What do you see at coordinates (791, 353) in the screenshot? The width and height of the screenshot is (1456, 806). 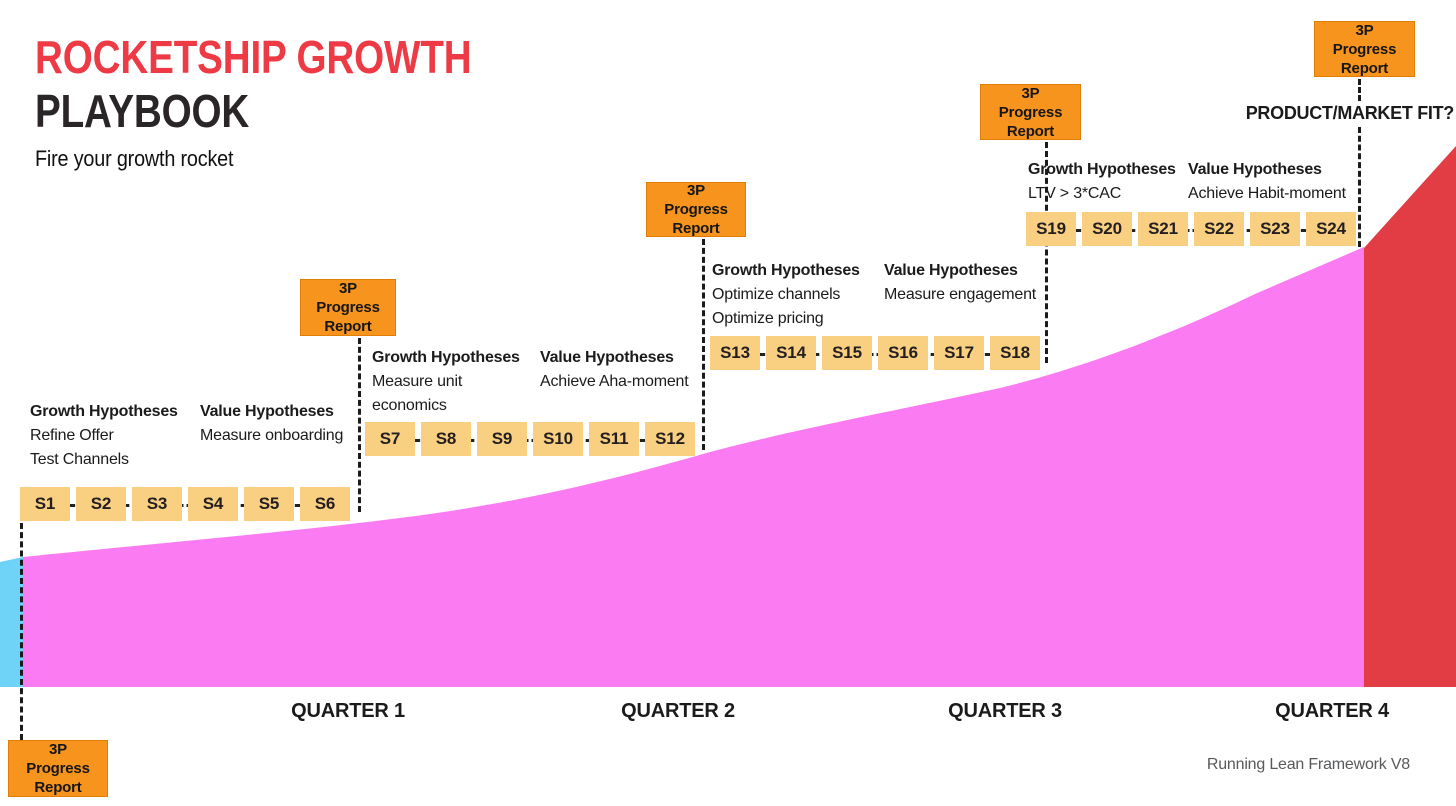 I see `sprint-box-s14: S14` at bounding box center [791, 353].